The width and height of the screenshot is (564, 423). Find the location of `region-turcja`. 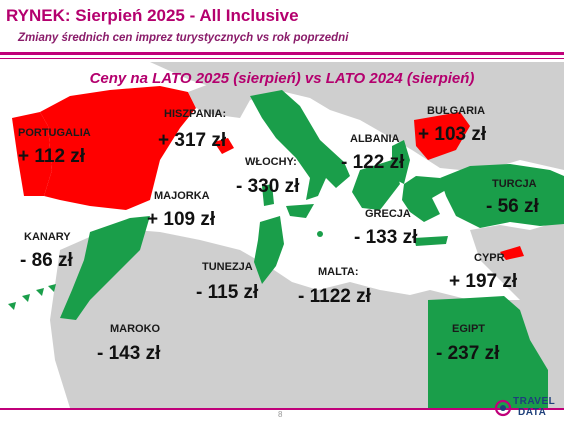

region-turcja is located at coordinates (502, 196).